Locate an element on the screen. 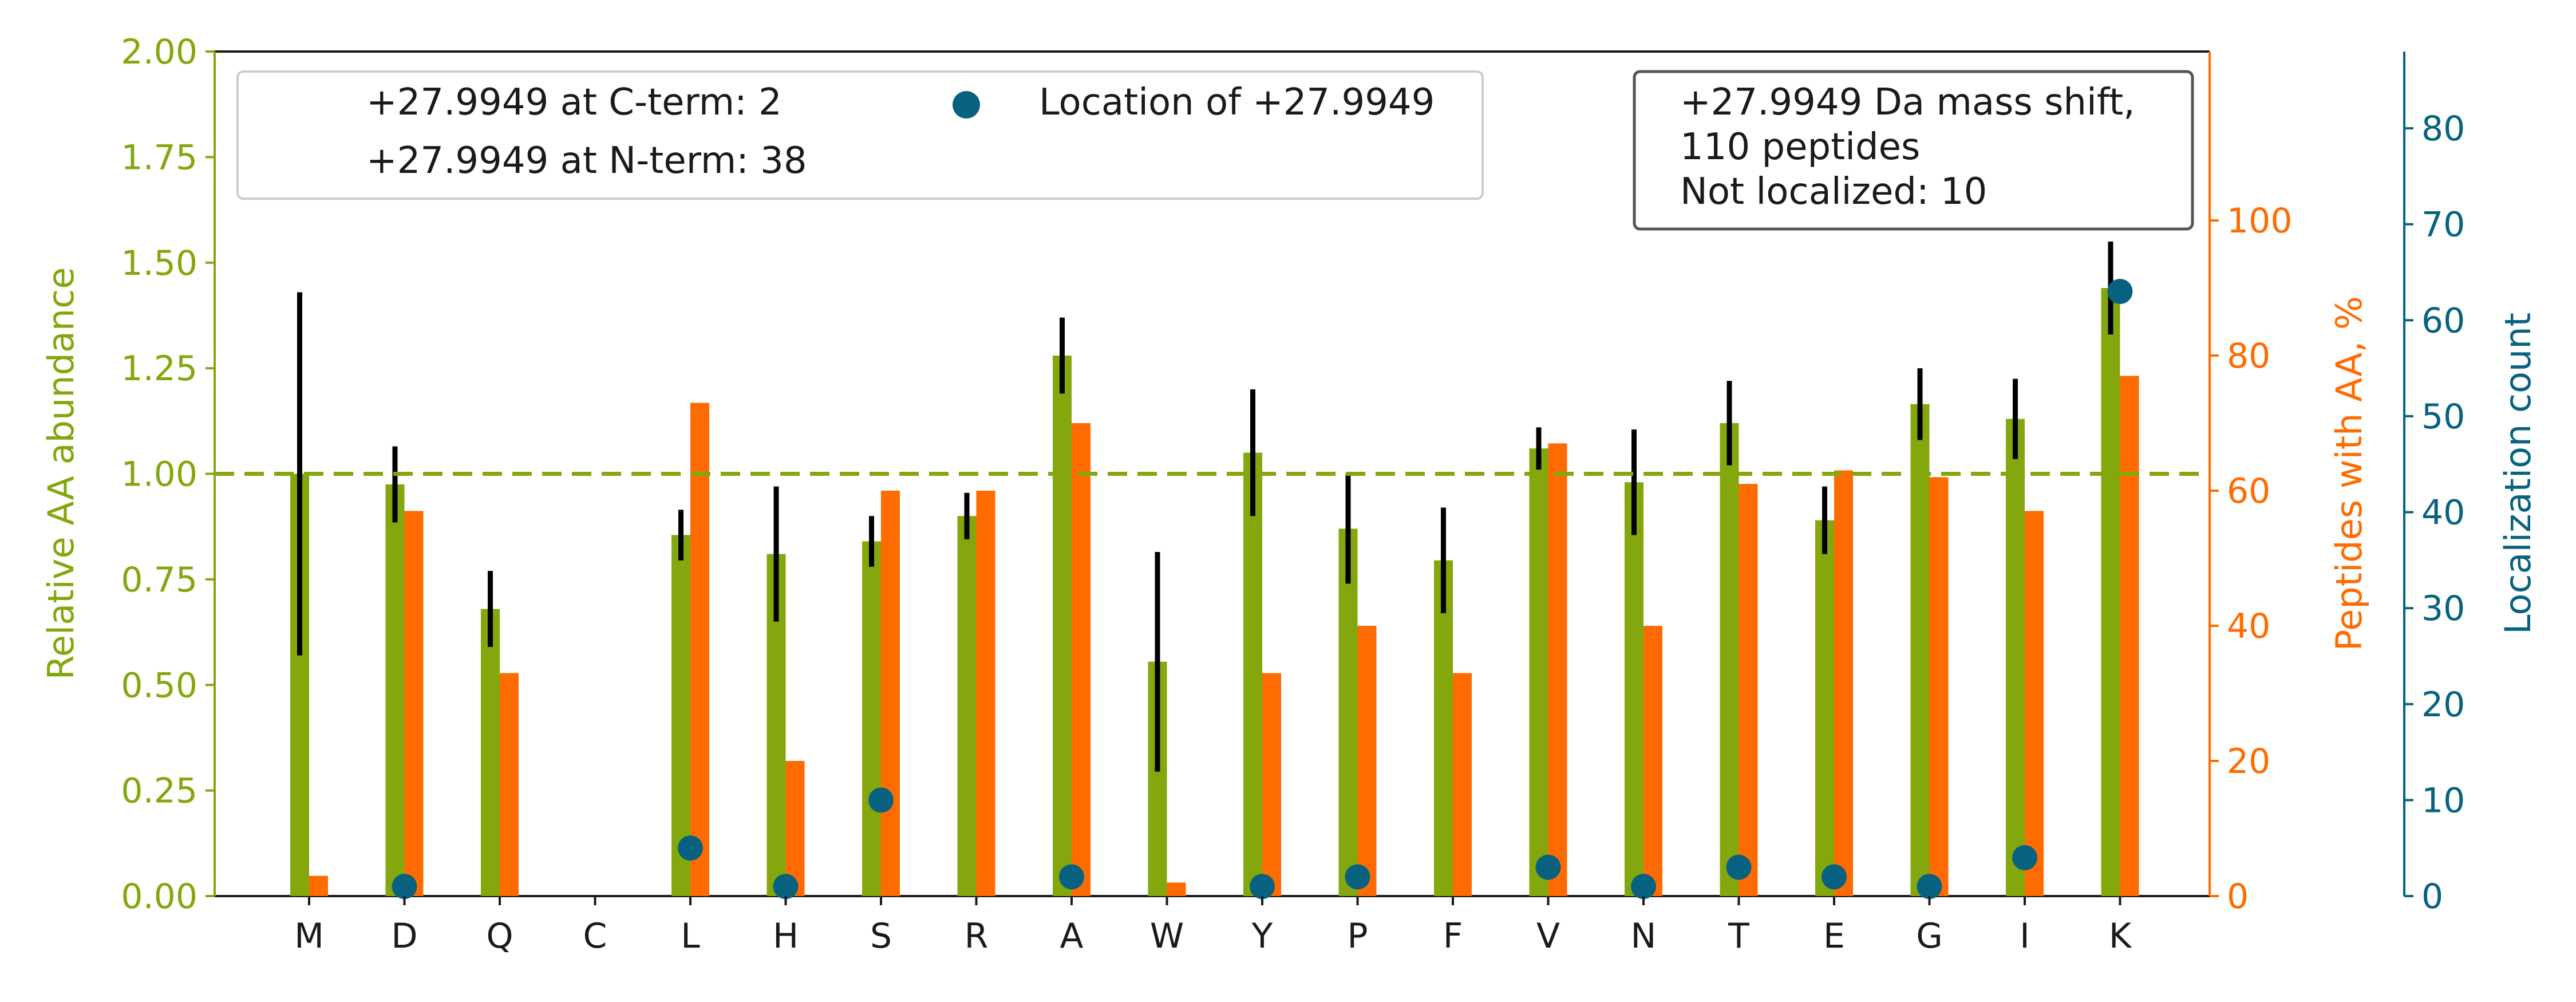  x-tick-label-Q: Q is located at coordinates (499, 936).